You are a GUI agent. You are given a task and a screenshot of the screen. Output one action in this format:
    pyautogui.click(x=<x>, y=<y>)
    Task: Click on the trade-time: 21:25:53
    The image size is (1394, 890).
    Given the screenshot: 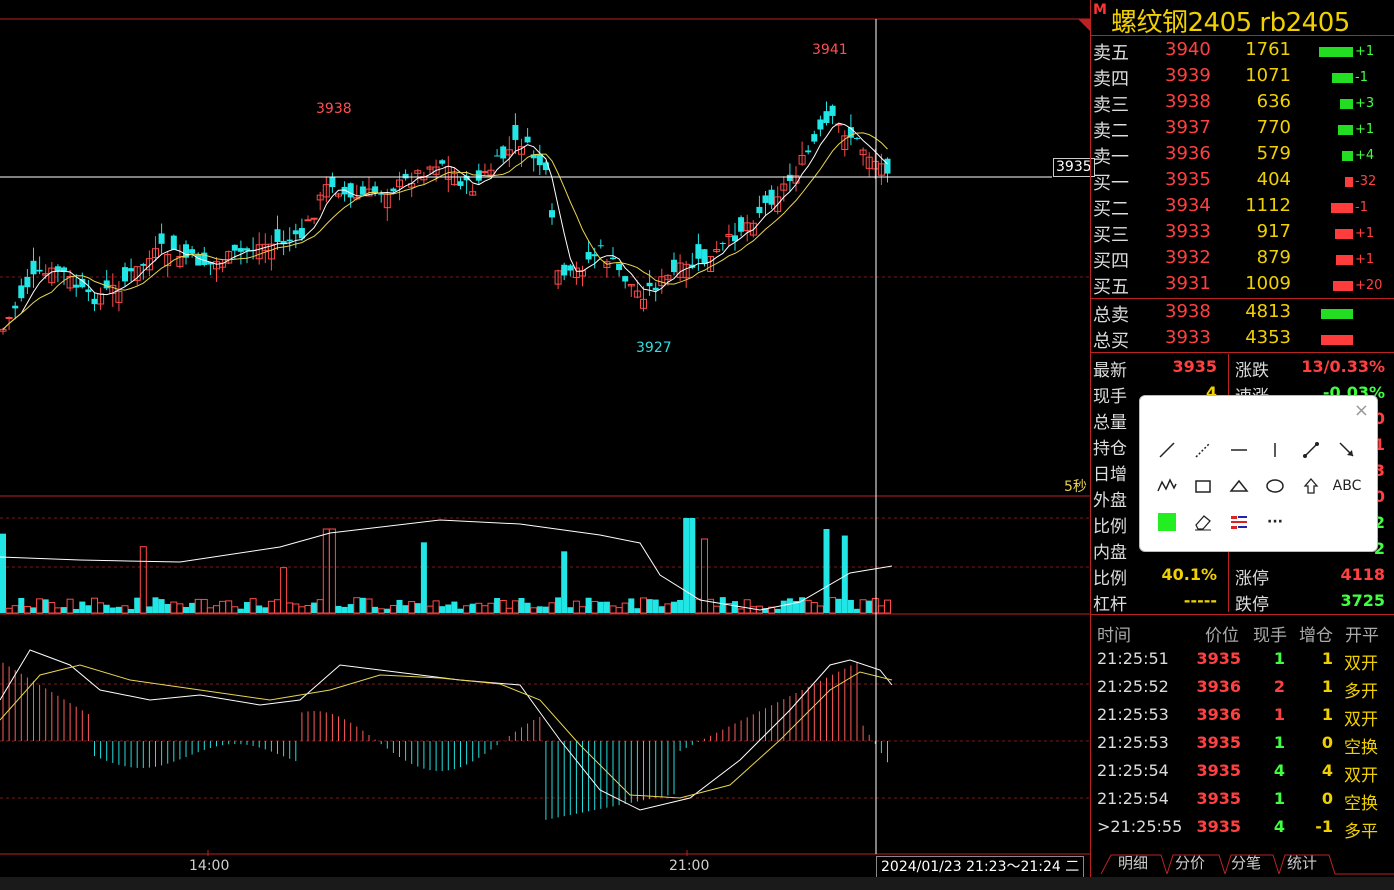 What is the action you would take?
    pyautogui.click(x=1133, y=742)
    